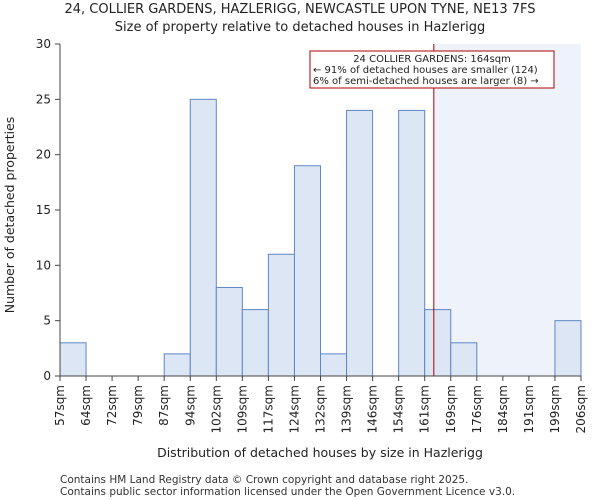 Image resolution: width=600 pixels, height=500 pixels. Describe the element at coordinates (112, 405) in the screenshot. I see `x-tick-label: 72sqm` at that location.